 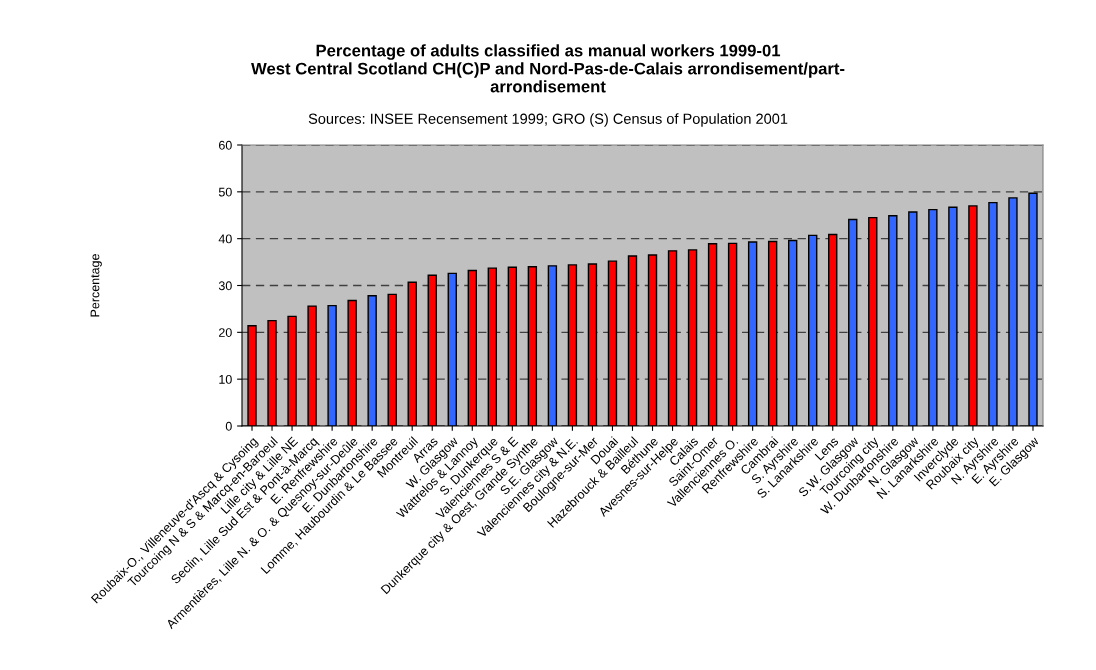 I want to click on chart-title: Percentage of adults classified as manual workers 1999-01 West Central Scotland CH(C)P and Nord-Pas-de-Calais arrondisement/part- arrondisement, so click(x=548, y=68).